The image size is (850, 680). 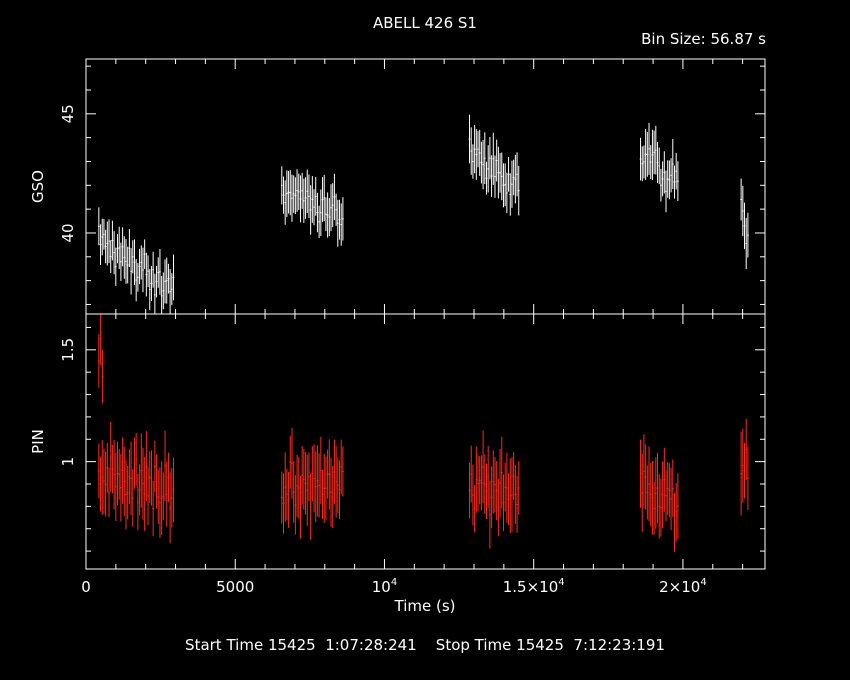 What do you see at coordinates (38, 441) in the screenshot?
I see `y-axis-label-pin: PIN` at bounding box center [38, 441].